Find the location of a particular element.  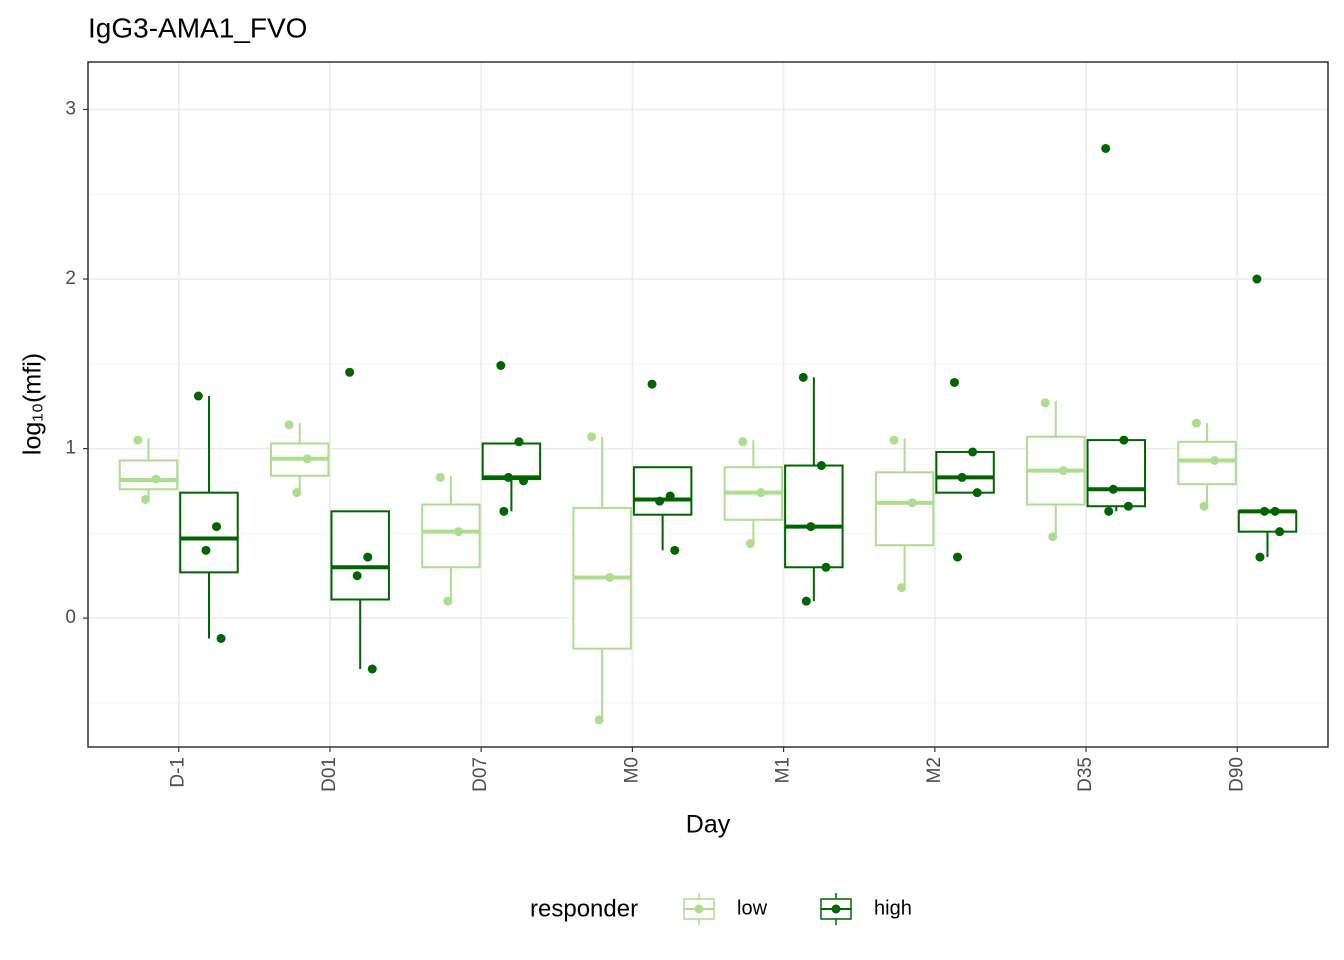

legend-label: low is located at coordinates (752, 908).